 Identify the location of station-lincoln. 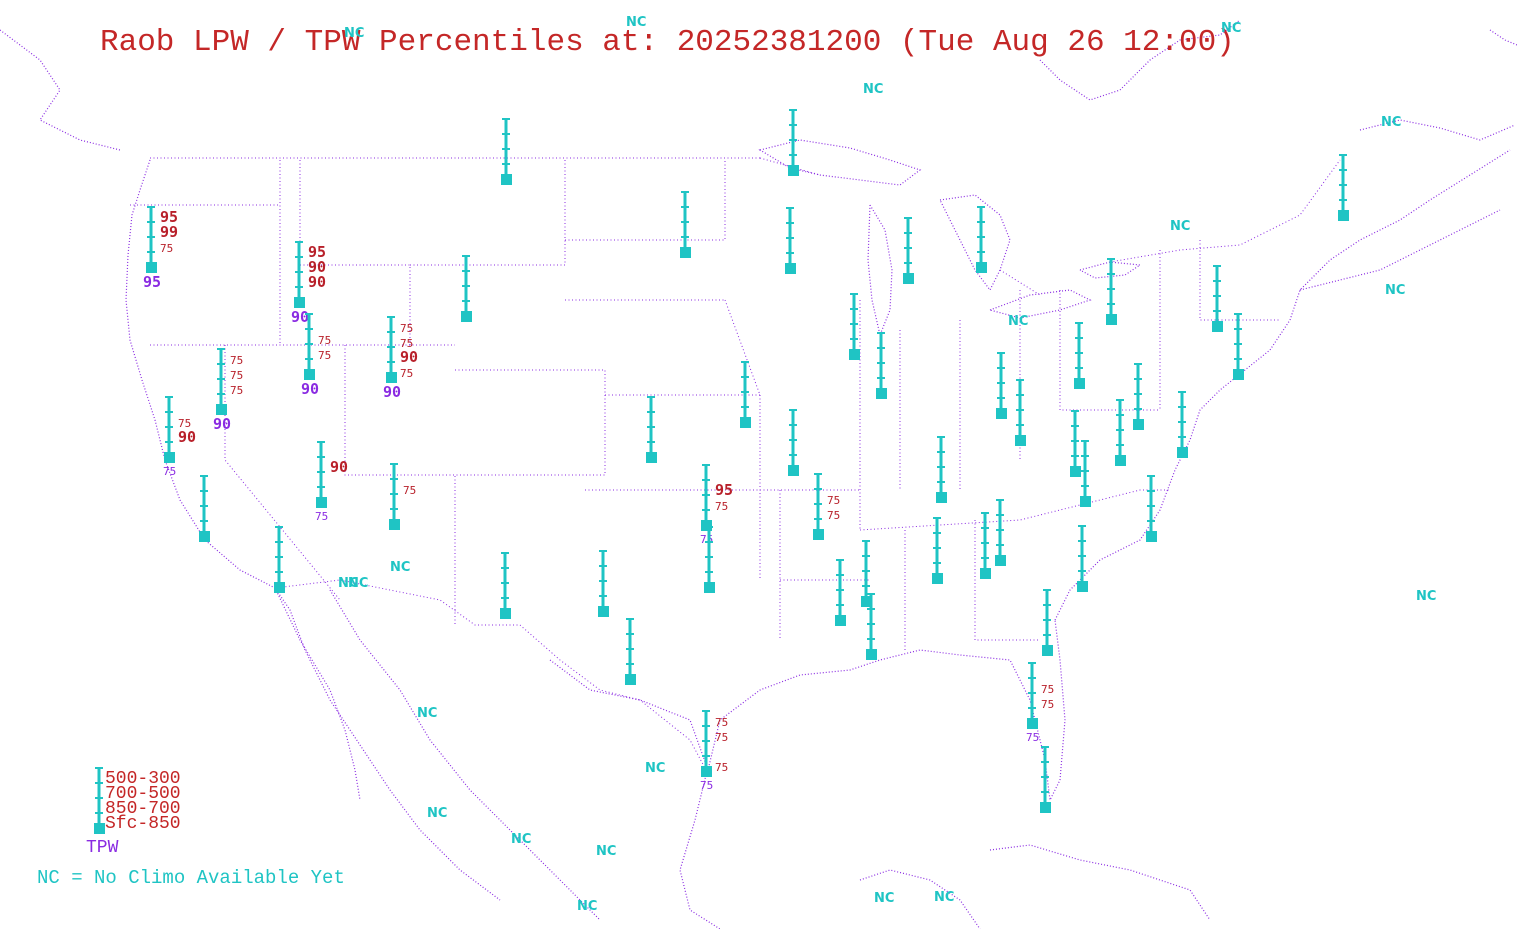
(745, 394).